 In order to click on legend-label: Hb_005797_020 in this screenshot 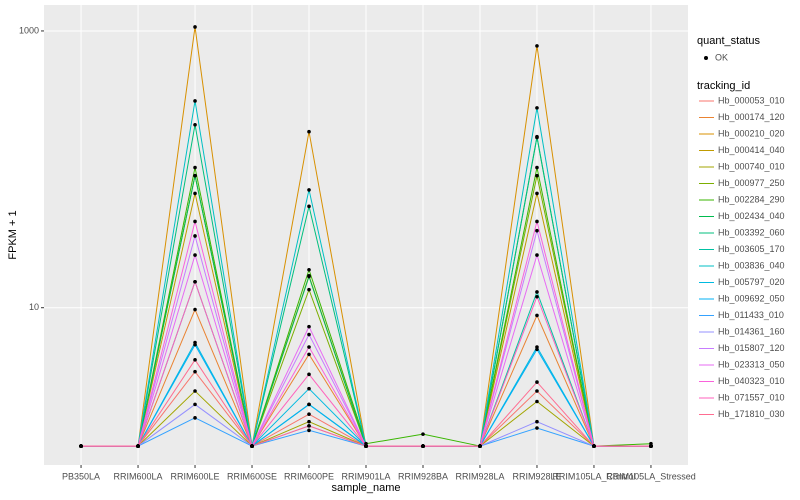, I will do `click(751, 282)`.